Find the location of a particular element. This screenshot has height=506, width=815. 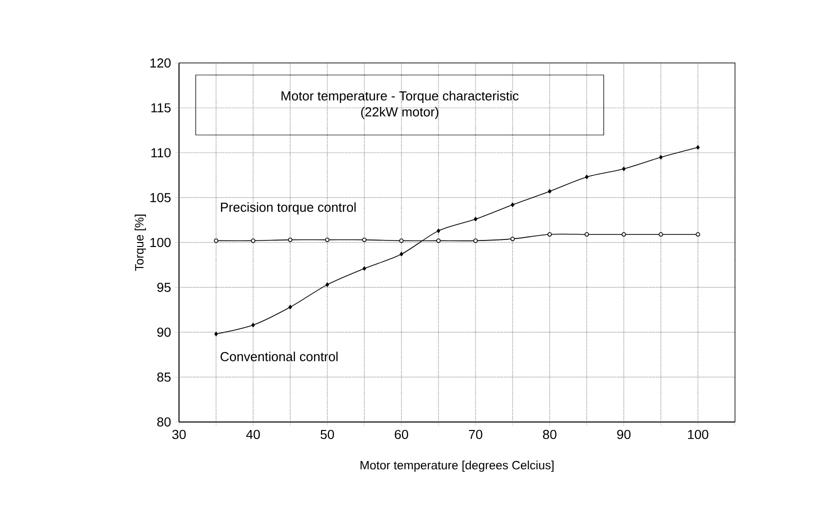

x-axis-title: Motor temperature [degrees Celcius] is located at coordinates (457, 466).